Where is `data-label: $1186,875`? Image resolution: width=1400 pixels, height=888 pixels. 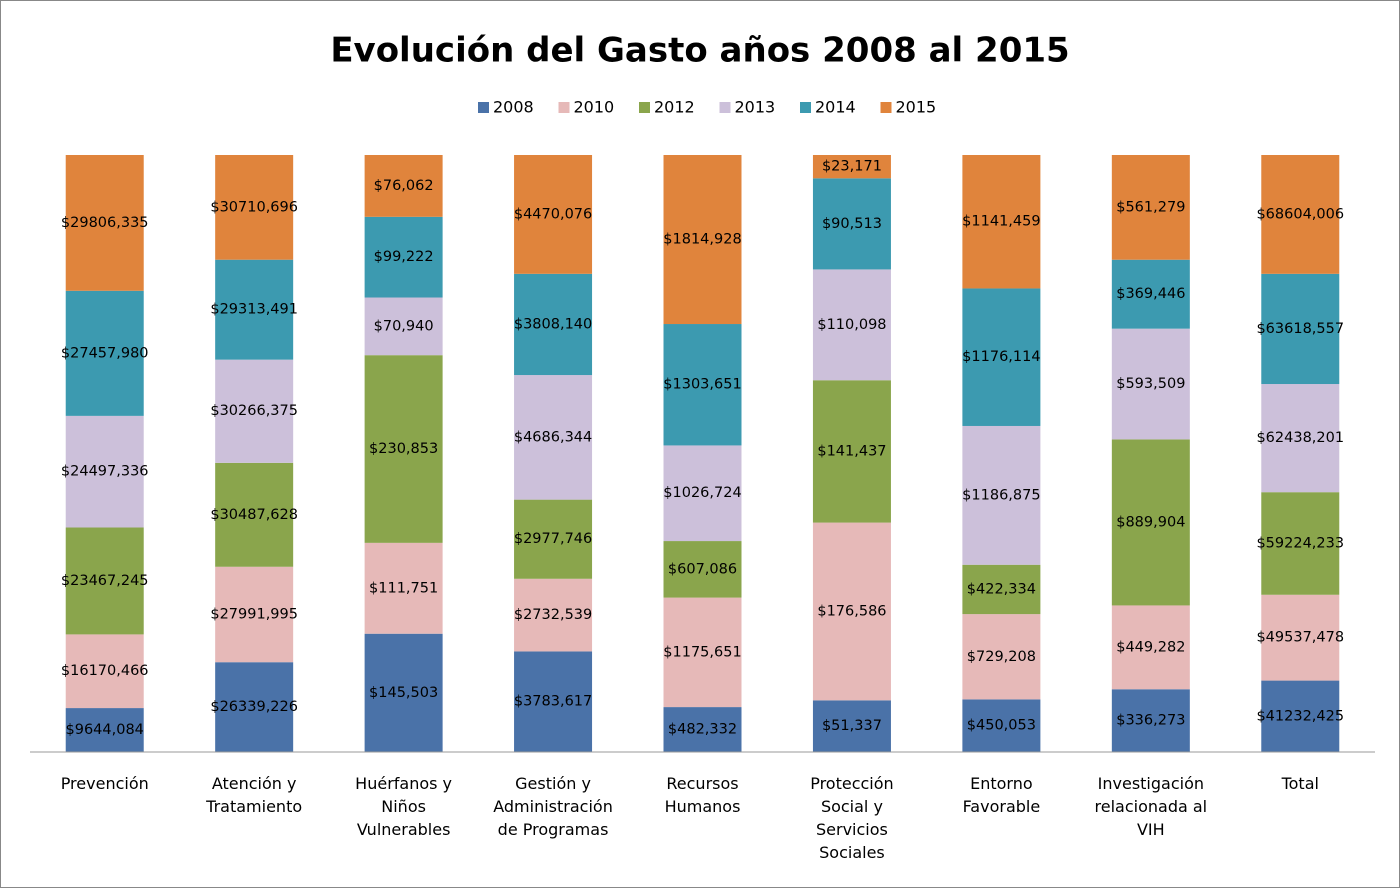 data-label: $1186,875 is located at coordinates (1001, 495).